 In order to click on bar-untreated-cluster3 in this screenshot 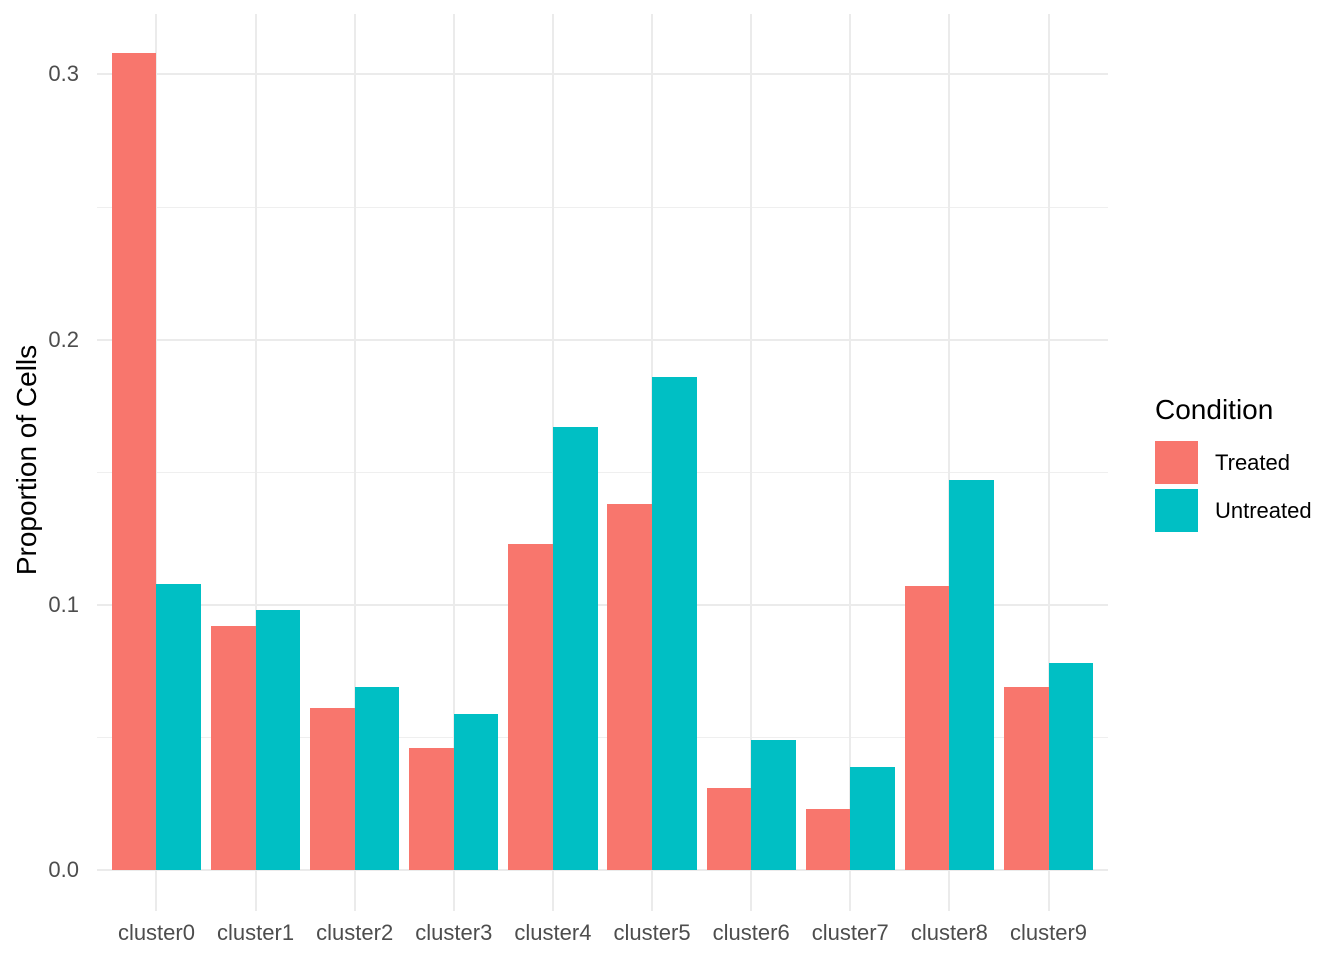, I will do `click(476, 791)`.